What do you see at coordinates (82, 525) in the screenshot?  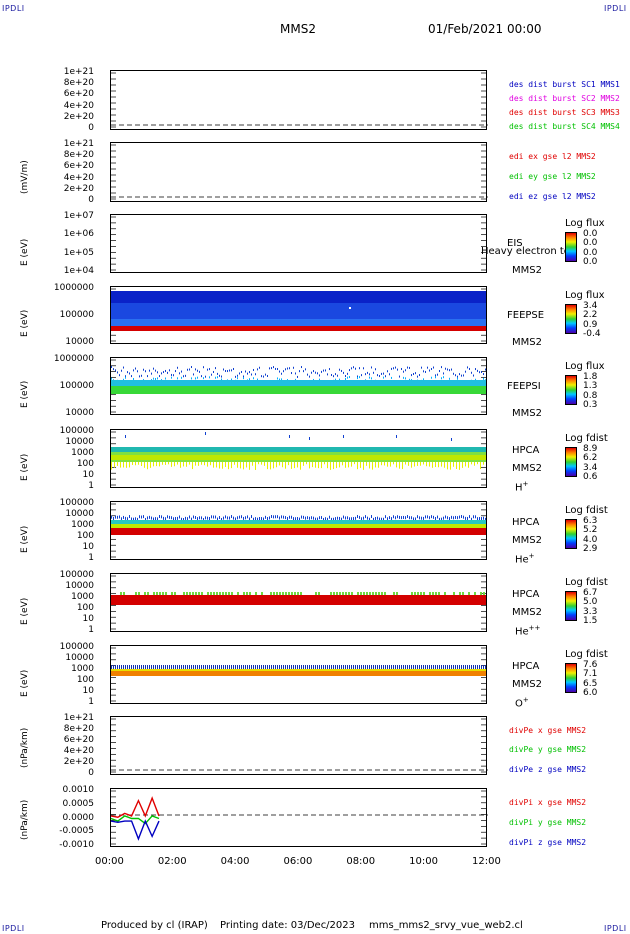 I see `y-tick-label: 1000` at bounding box center [82, 525].